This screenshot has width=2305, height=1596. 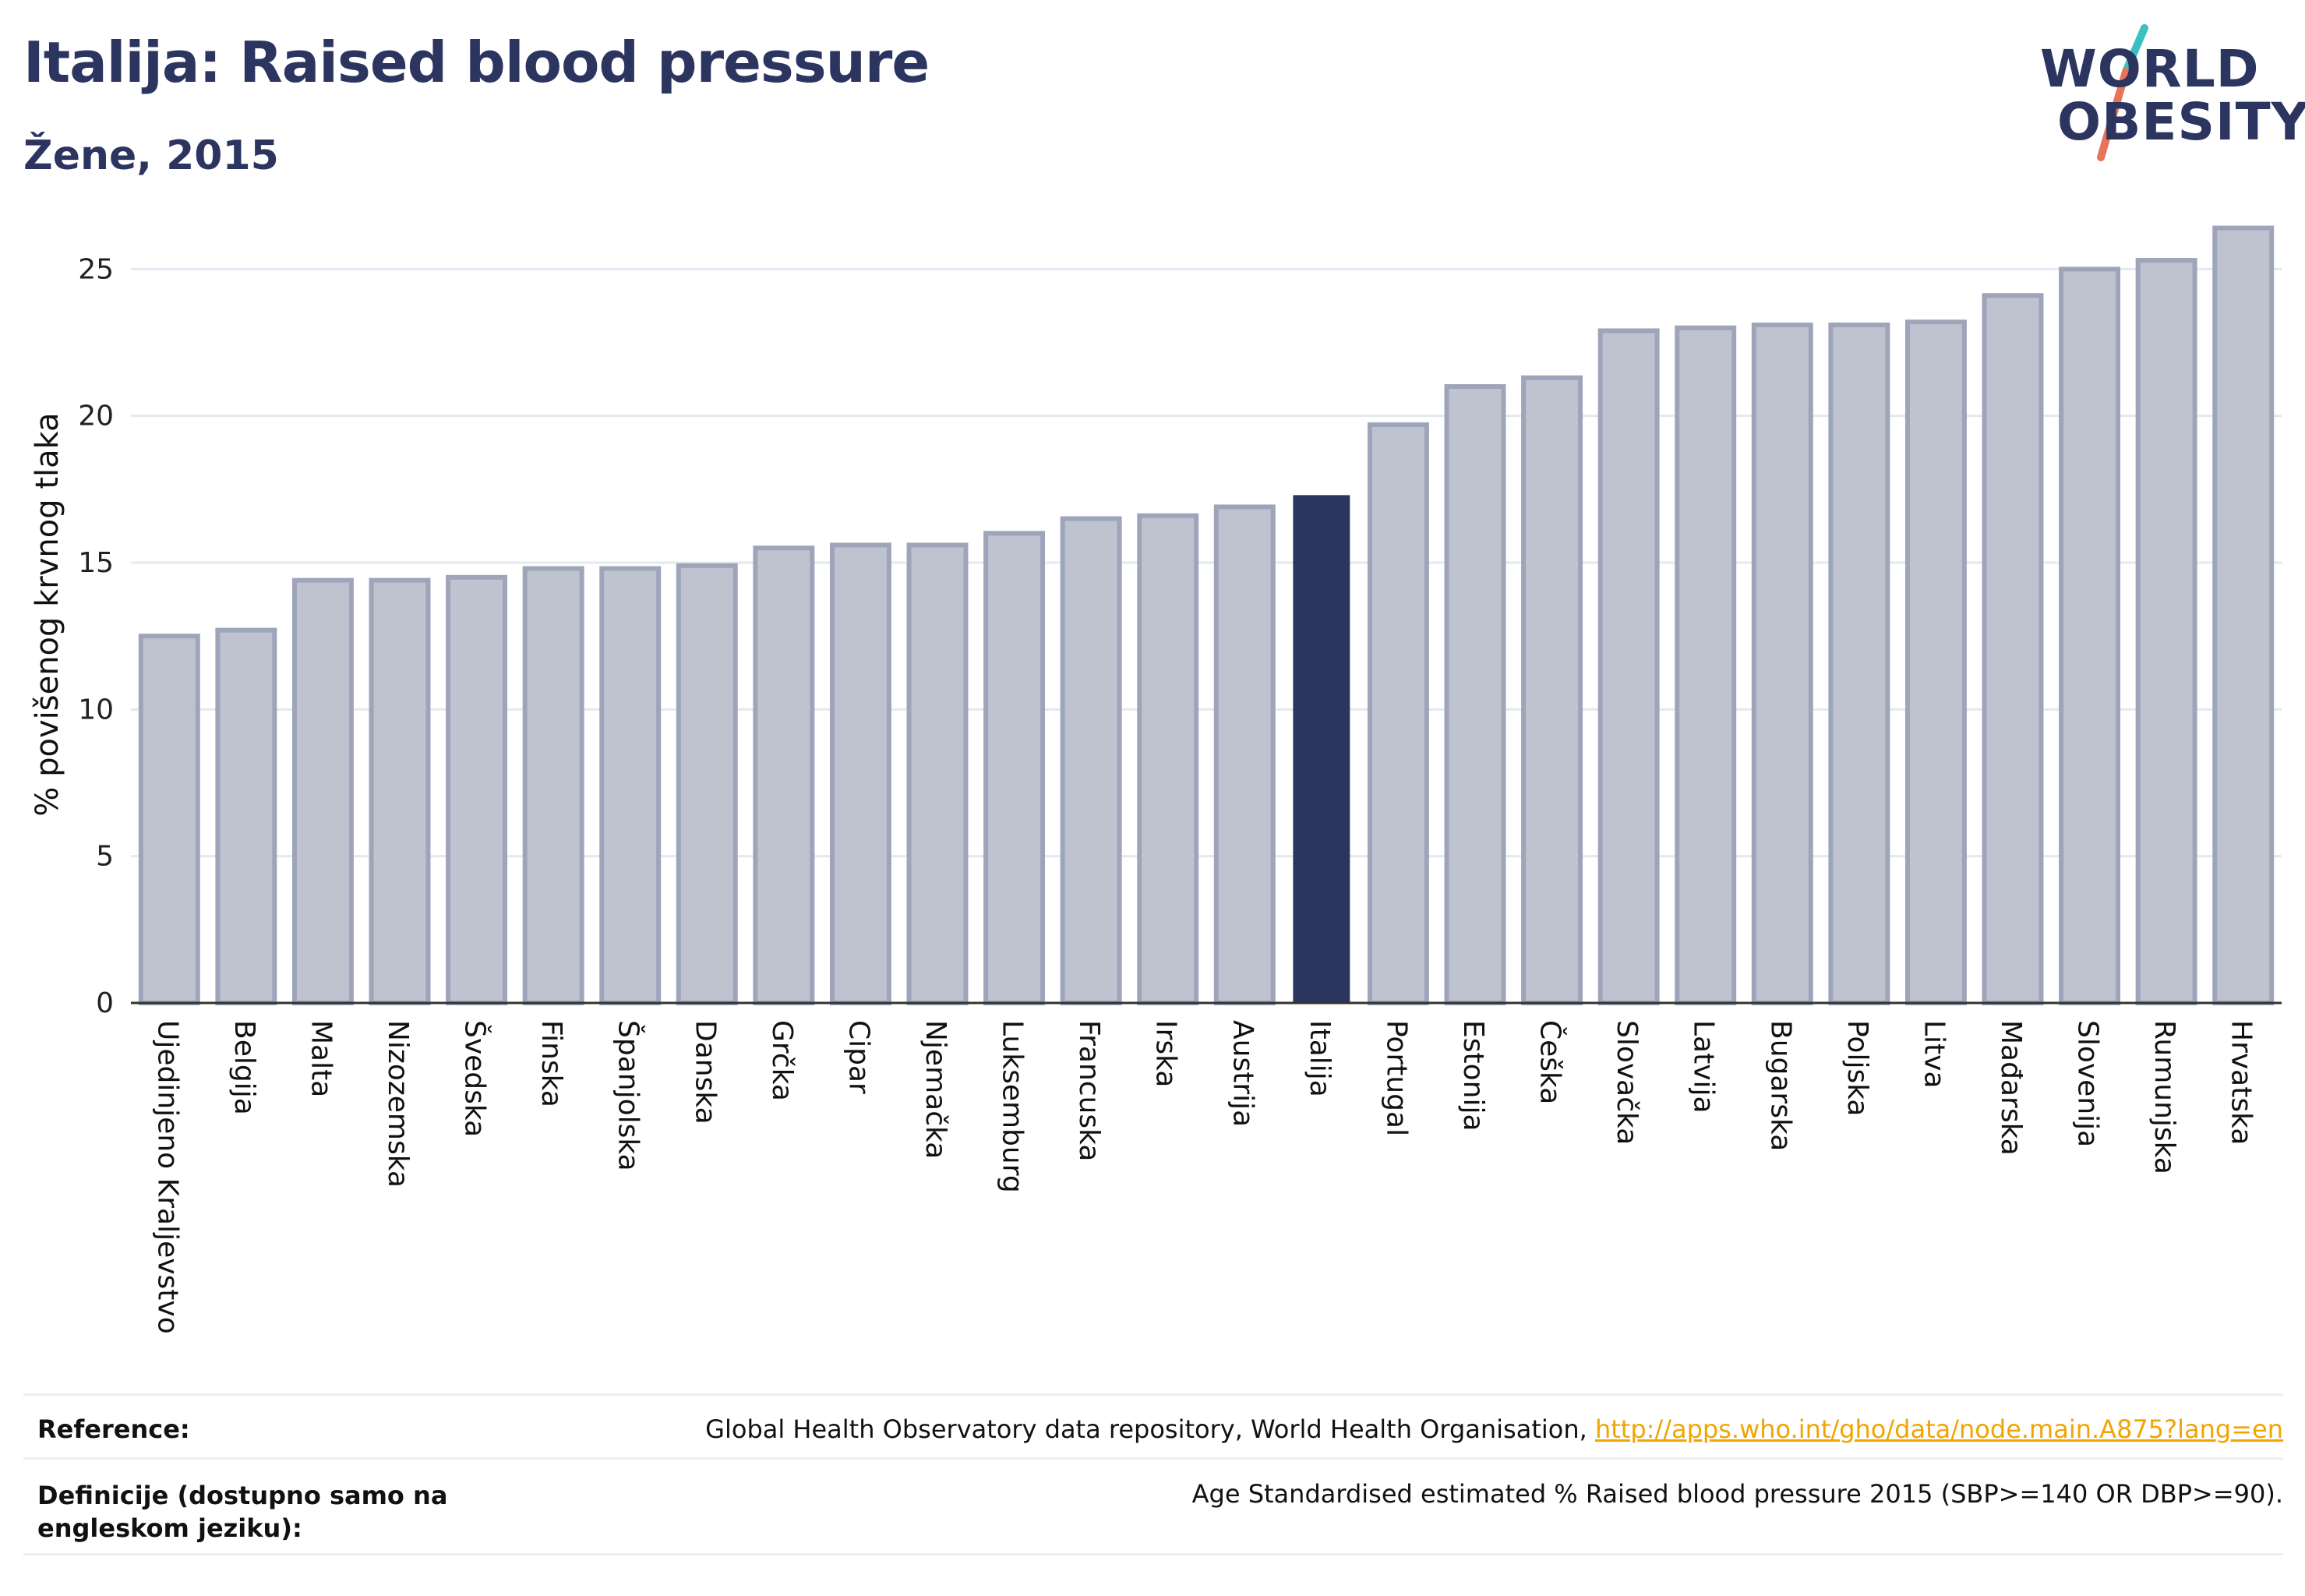 What do you see at coordinates (705, 1072) in the screenshot?
I see `x-tick-label: Danska` at bounding box center [705, 1072].